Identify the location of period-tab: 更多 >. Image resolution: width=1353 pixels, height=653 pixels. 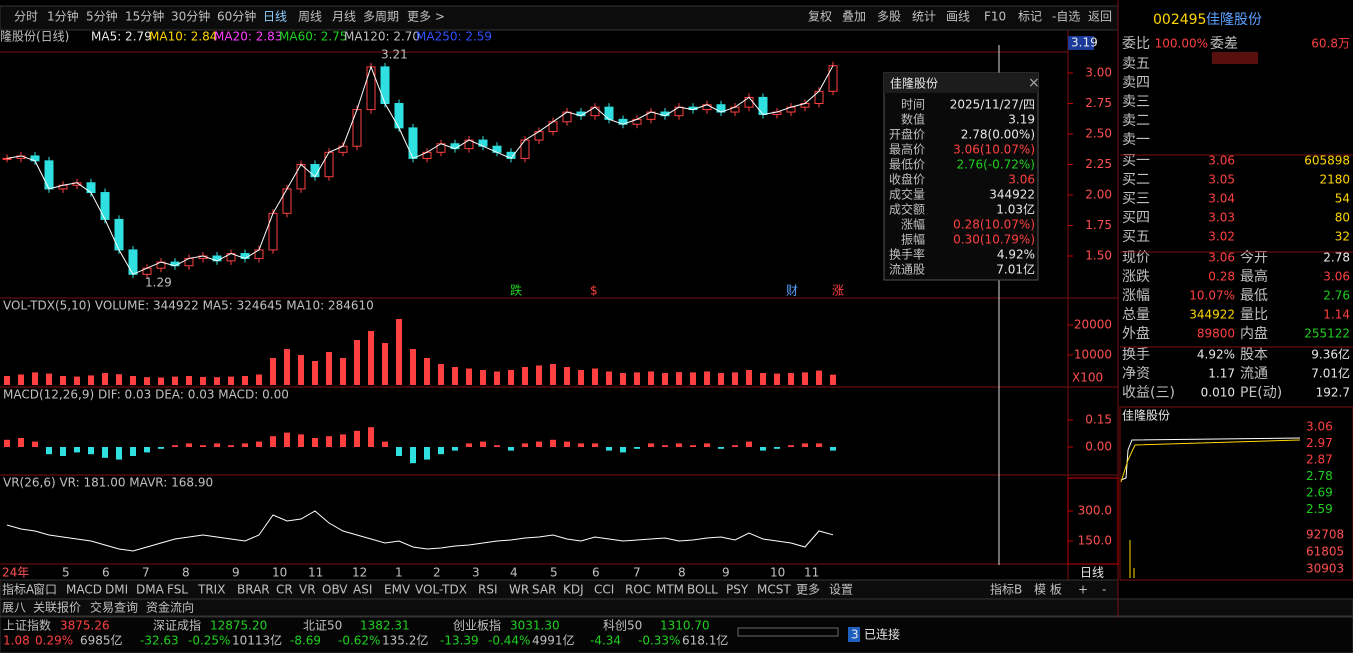
(426, 17).